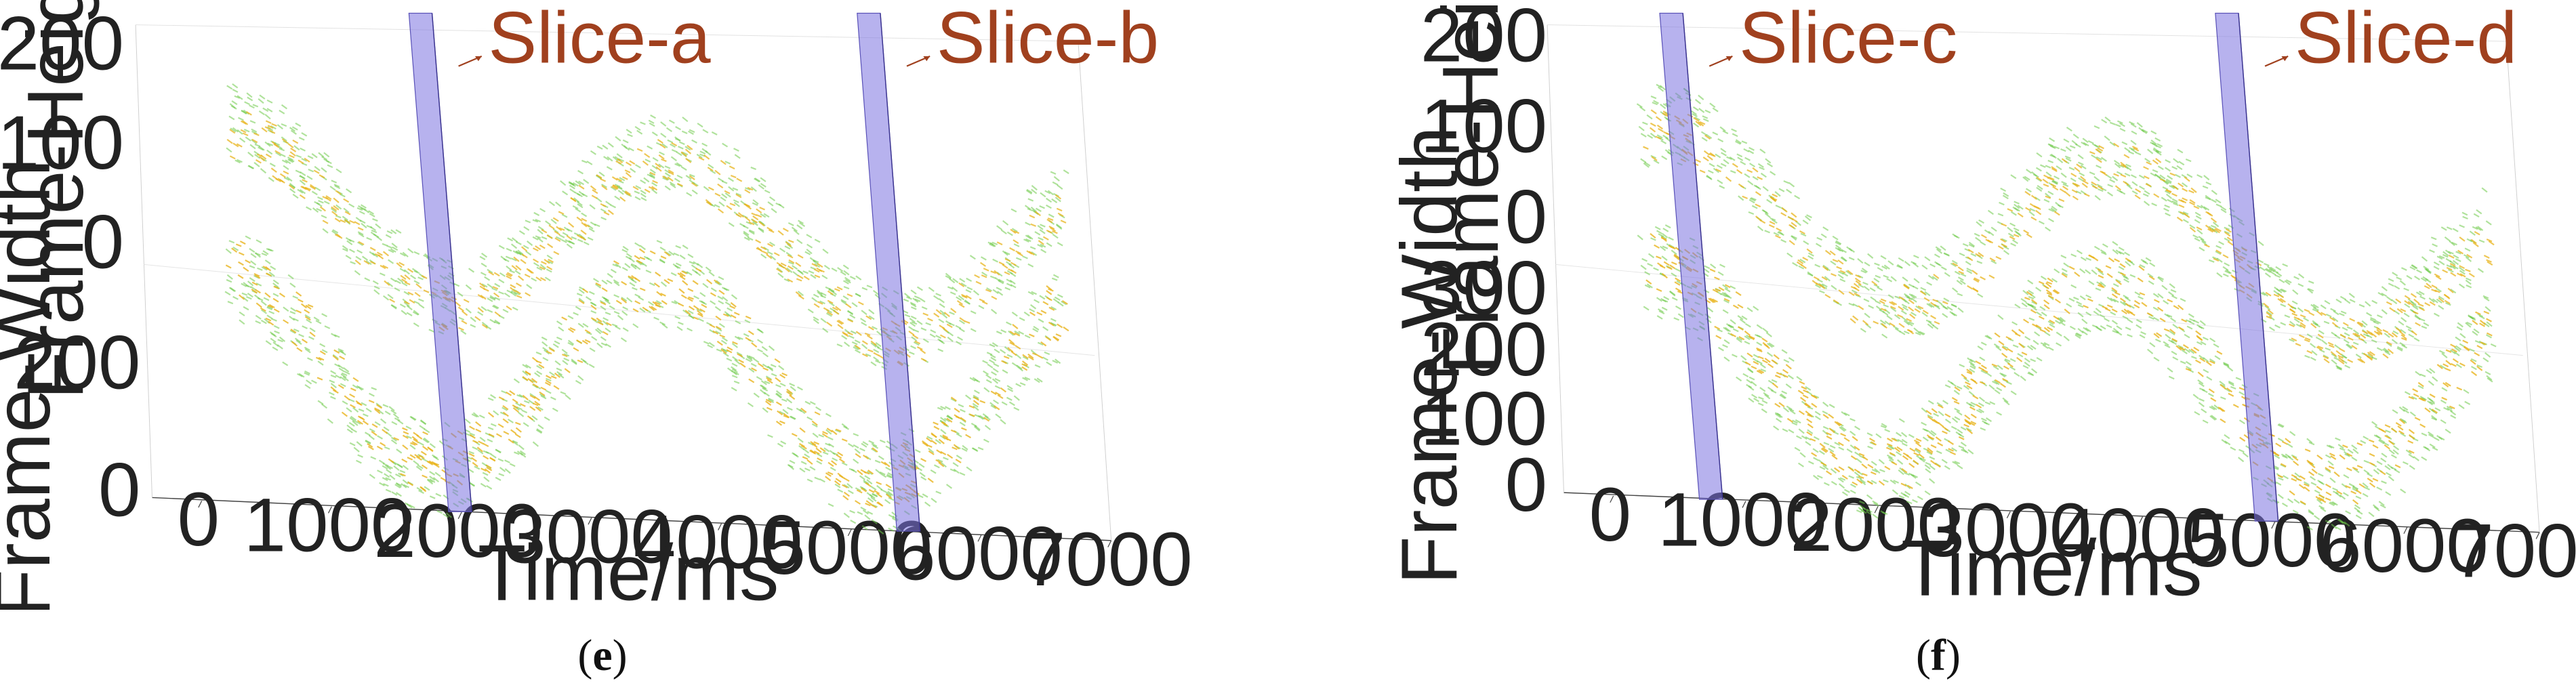  I want to click on back-edge-left, so click(143, 261).